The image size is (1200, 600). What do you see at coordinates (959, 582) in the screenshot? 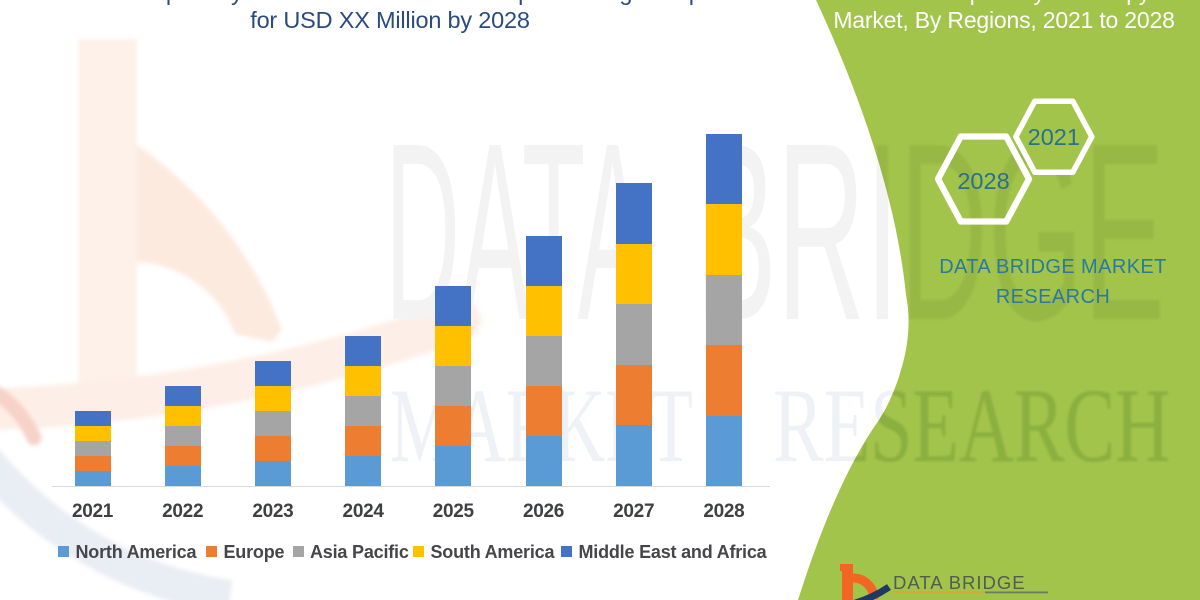
I see `svg-text: DATA BRIDGE` at bounding box center [959, 582].